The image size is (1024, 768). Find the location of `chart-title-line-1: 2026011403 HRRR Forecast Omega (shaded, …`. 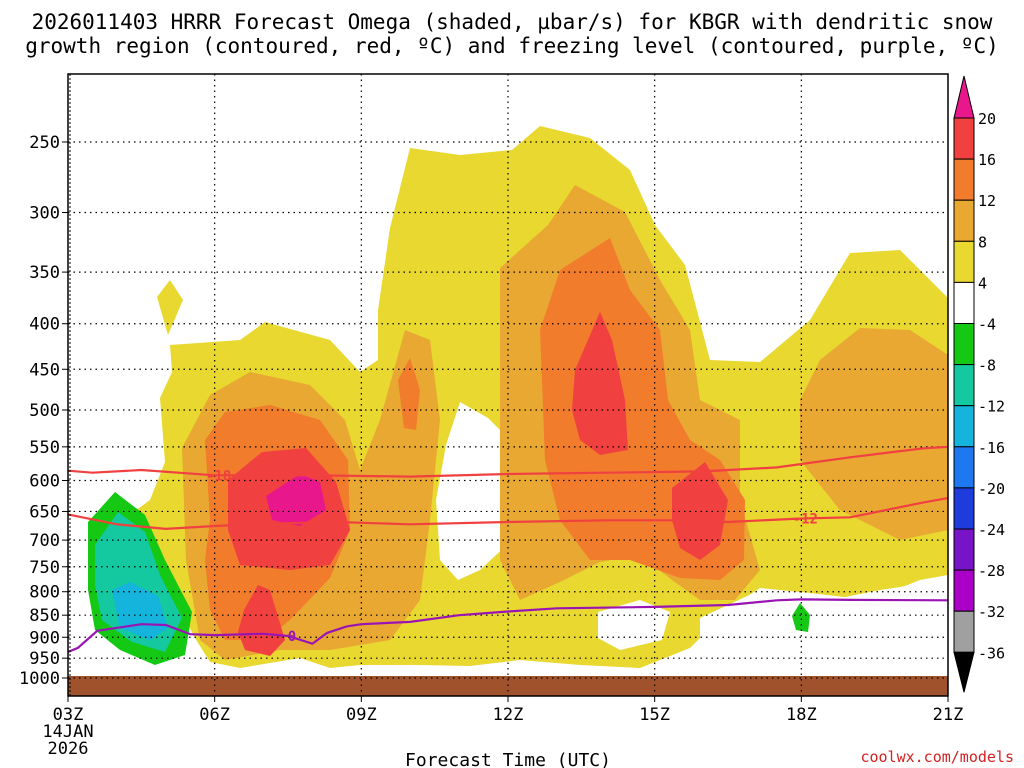

chart-title-line-1: 2026011403 HRRR Forecast Omega (shaded, … is located at coordinates (512, 22).